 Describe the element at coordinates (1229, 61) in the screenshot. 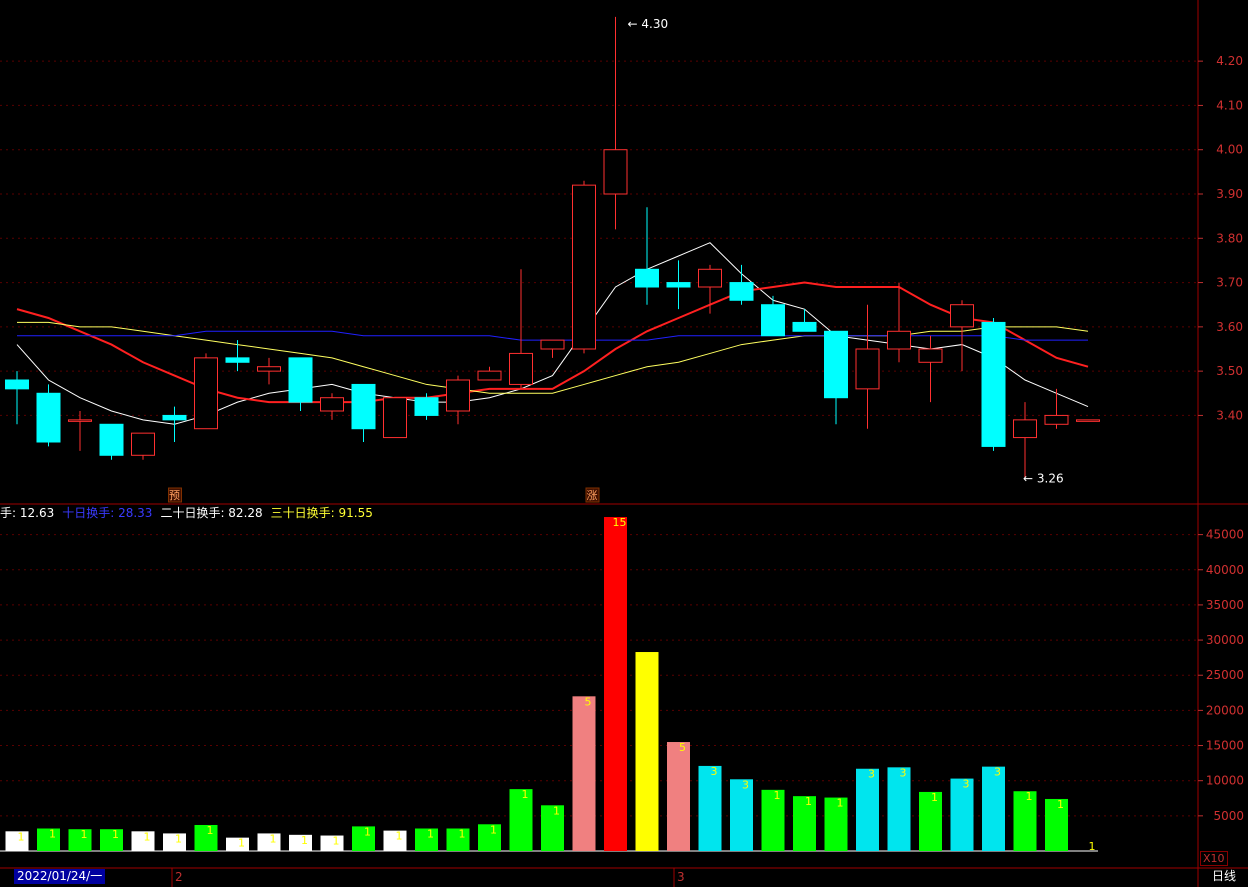

I see `price-tick-label: 4.20` at that location.